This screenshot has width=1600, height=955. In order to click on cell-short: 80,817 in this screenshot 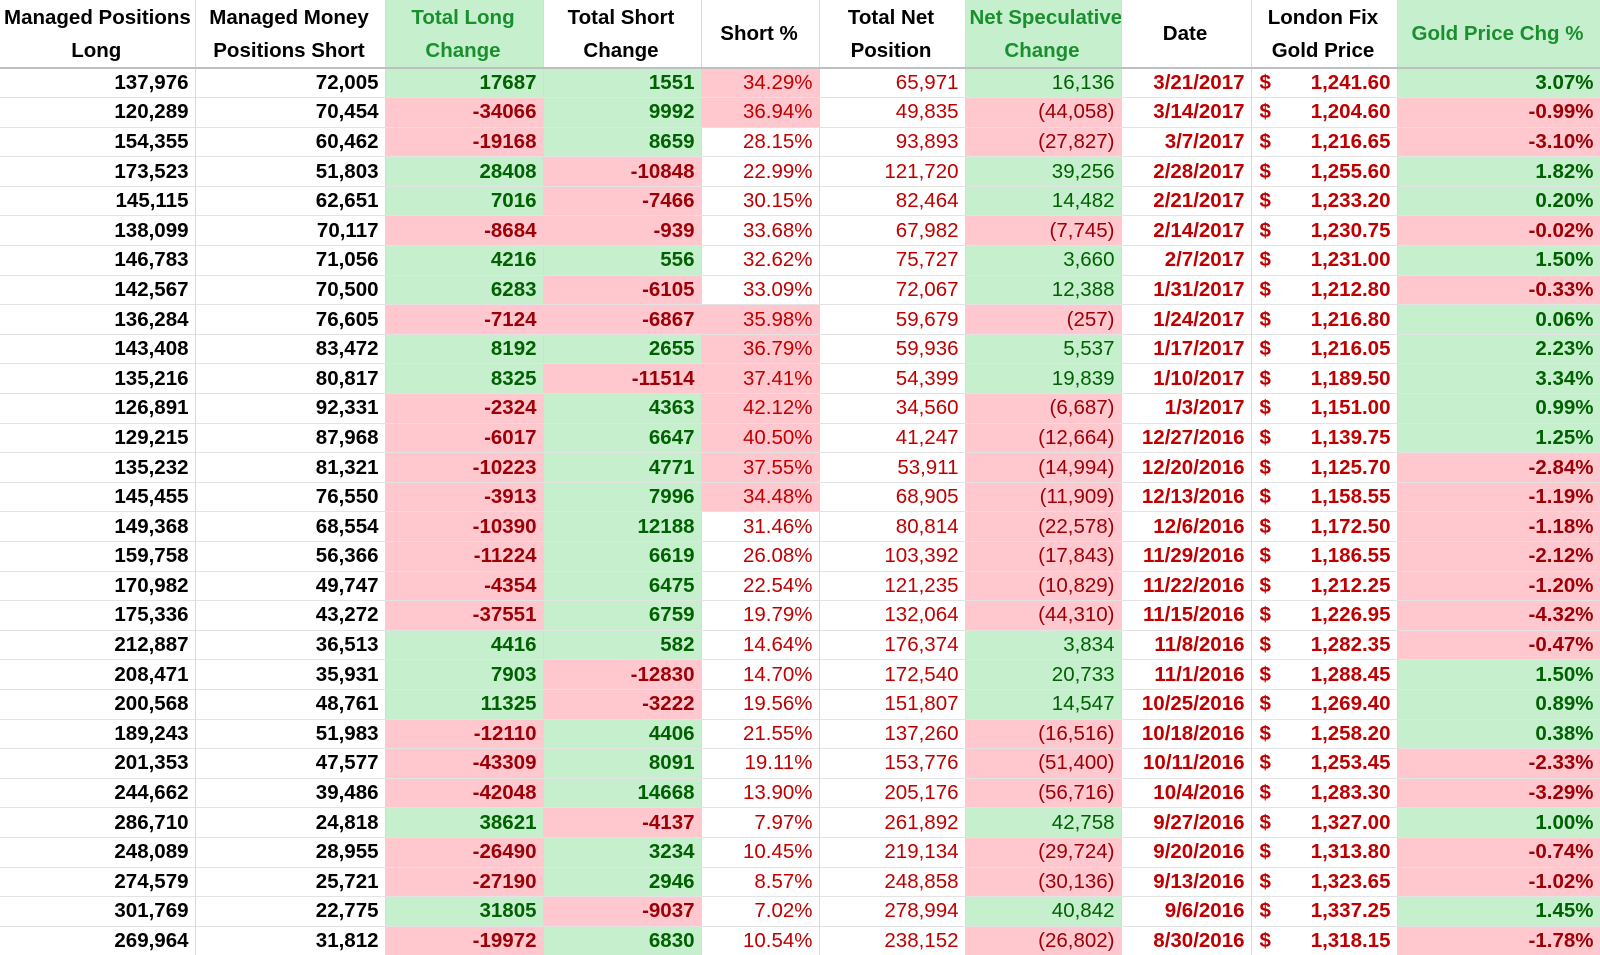, I will do `click(290, 379)`.